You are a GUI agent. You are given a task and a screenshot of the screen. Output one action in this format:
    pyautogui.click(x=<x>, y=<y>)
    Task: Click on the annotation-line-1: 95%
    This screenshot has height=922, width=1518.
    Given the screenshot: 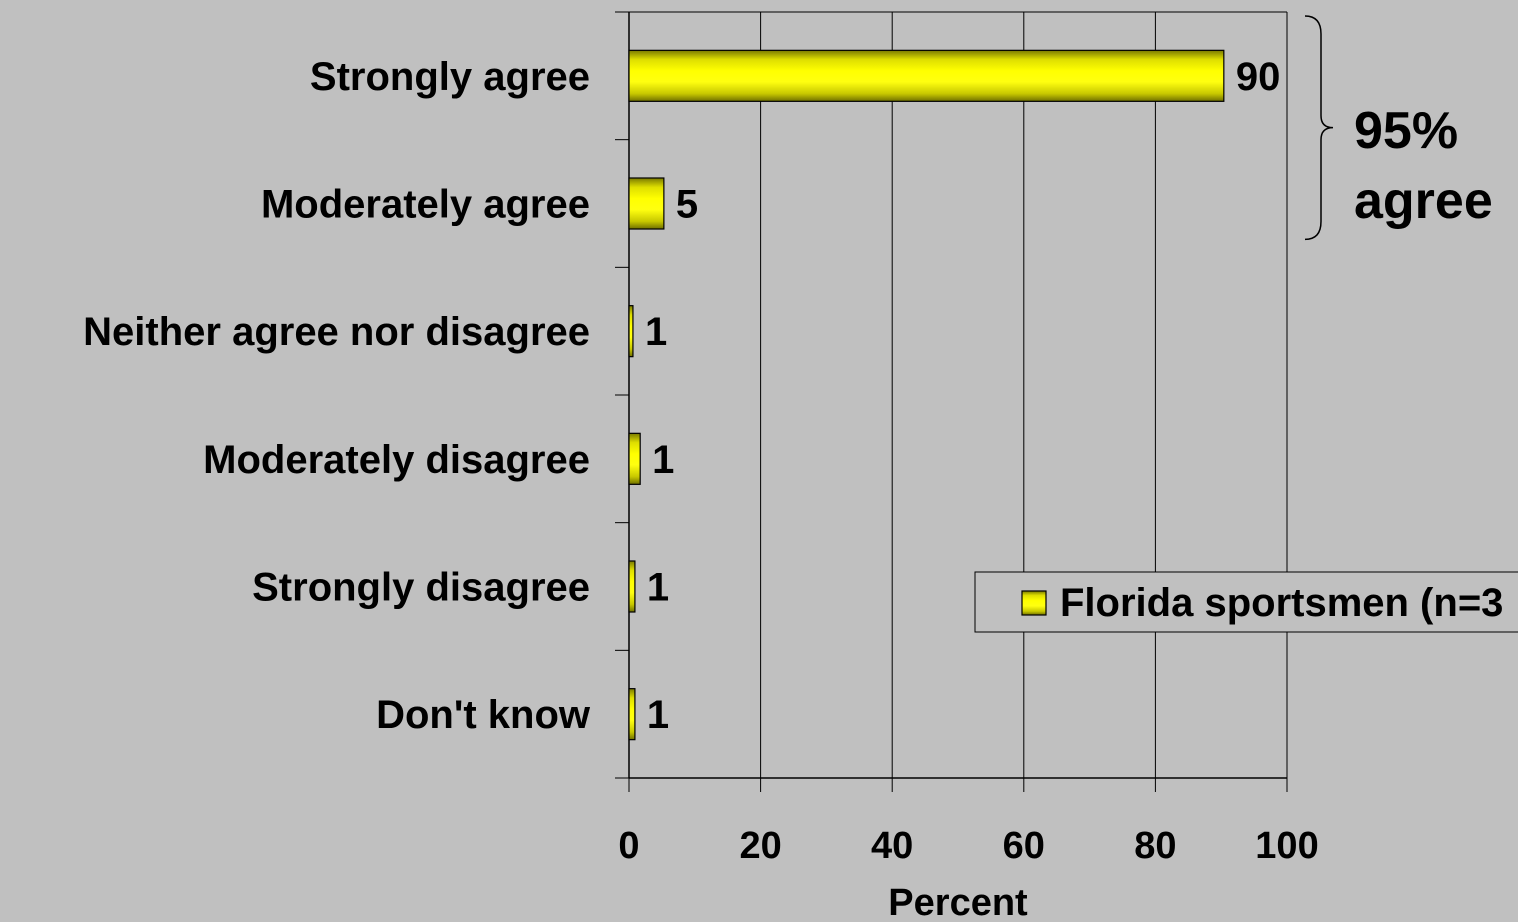 What is the action you would take?
    pyautogui.click(x=1406, y=131)
    